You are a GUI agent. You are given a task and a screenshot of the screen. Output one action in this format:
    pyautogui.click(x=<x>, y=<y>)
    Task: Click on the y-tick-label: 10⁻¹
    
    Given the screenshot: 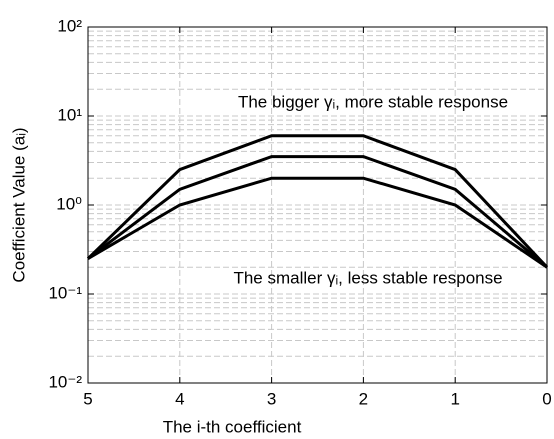 What is the action you would take?
    pyautogui.click(x=65, y=292)
    